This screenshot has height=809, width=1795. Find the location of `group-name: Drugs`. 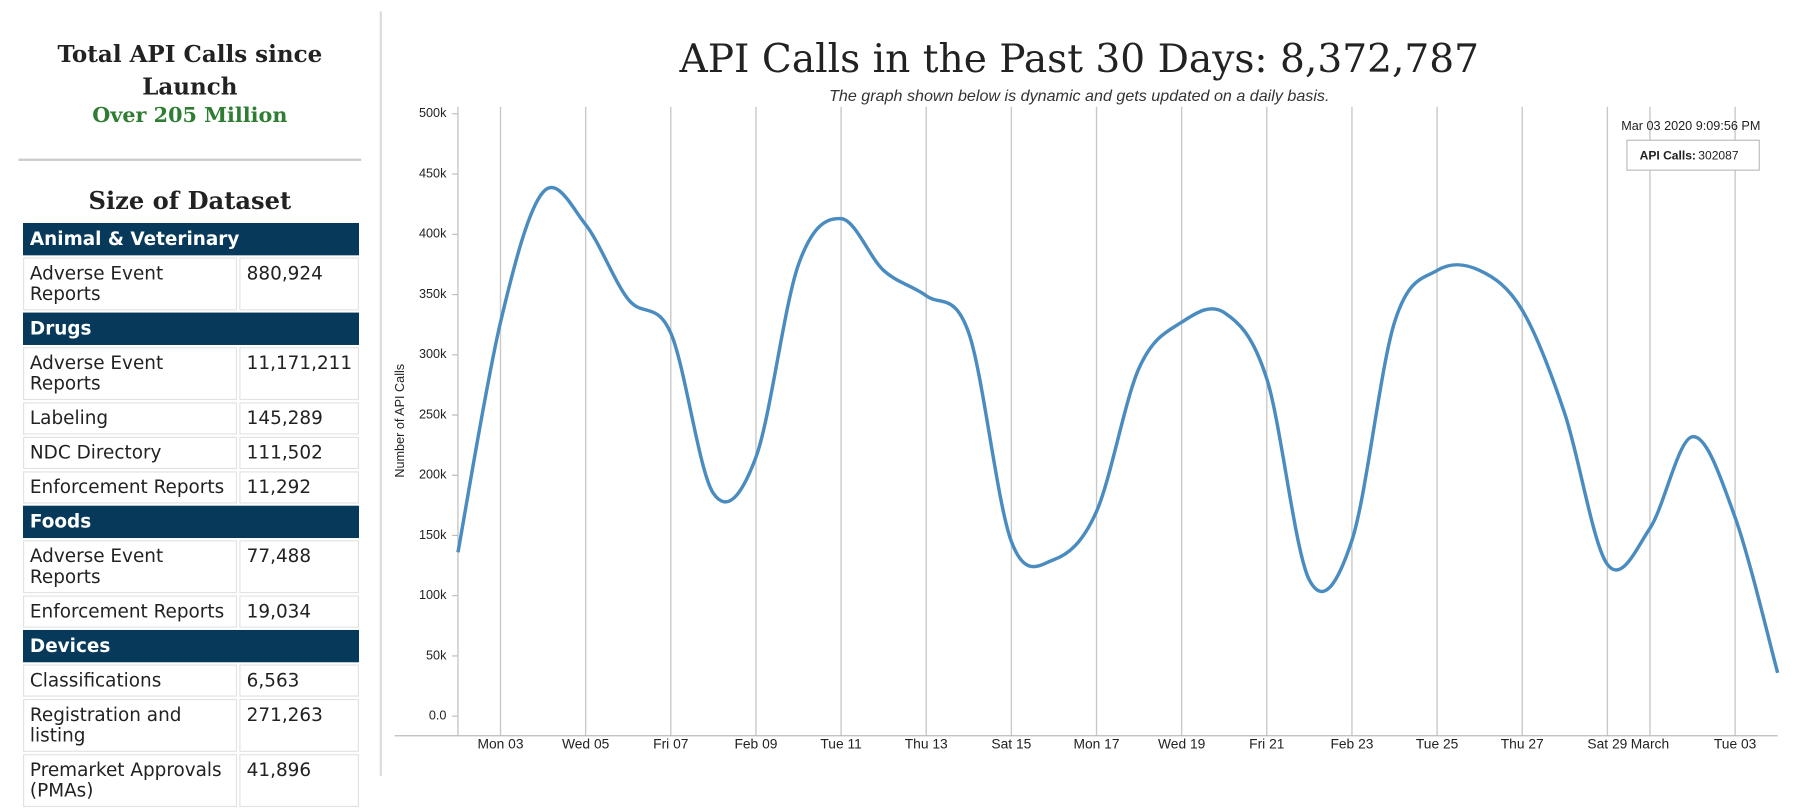

group-name: Drugs is located at coordinates (191, 328).